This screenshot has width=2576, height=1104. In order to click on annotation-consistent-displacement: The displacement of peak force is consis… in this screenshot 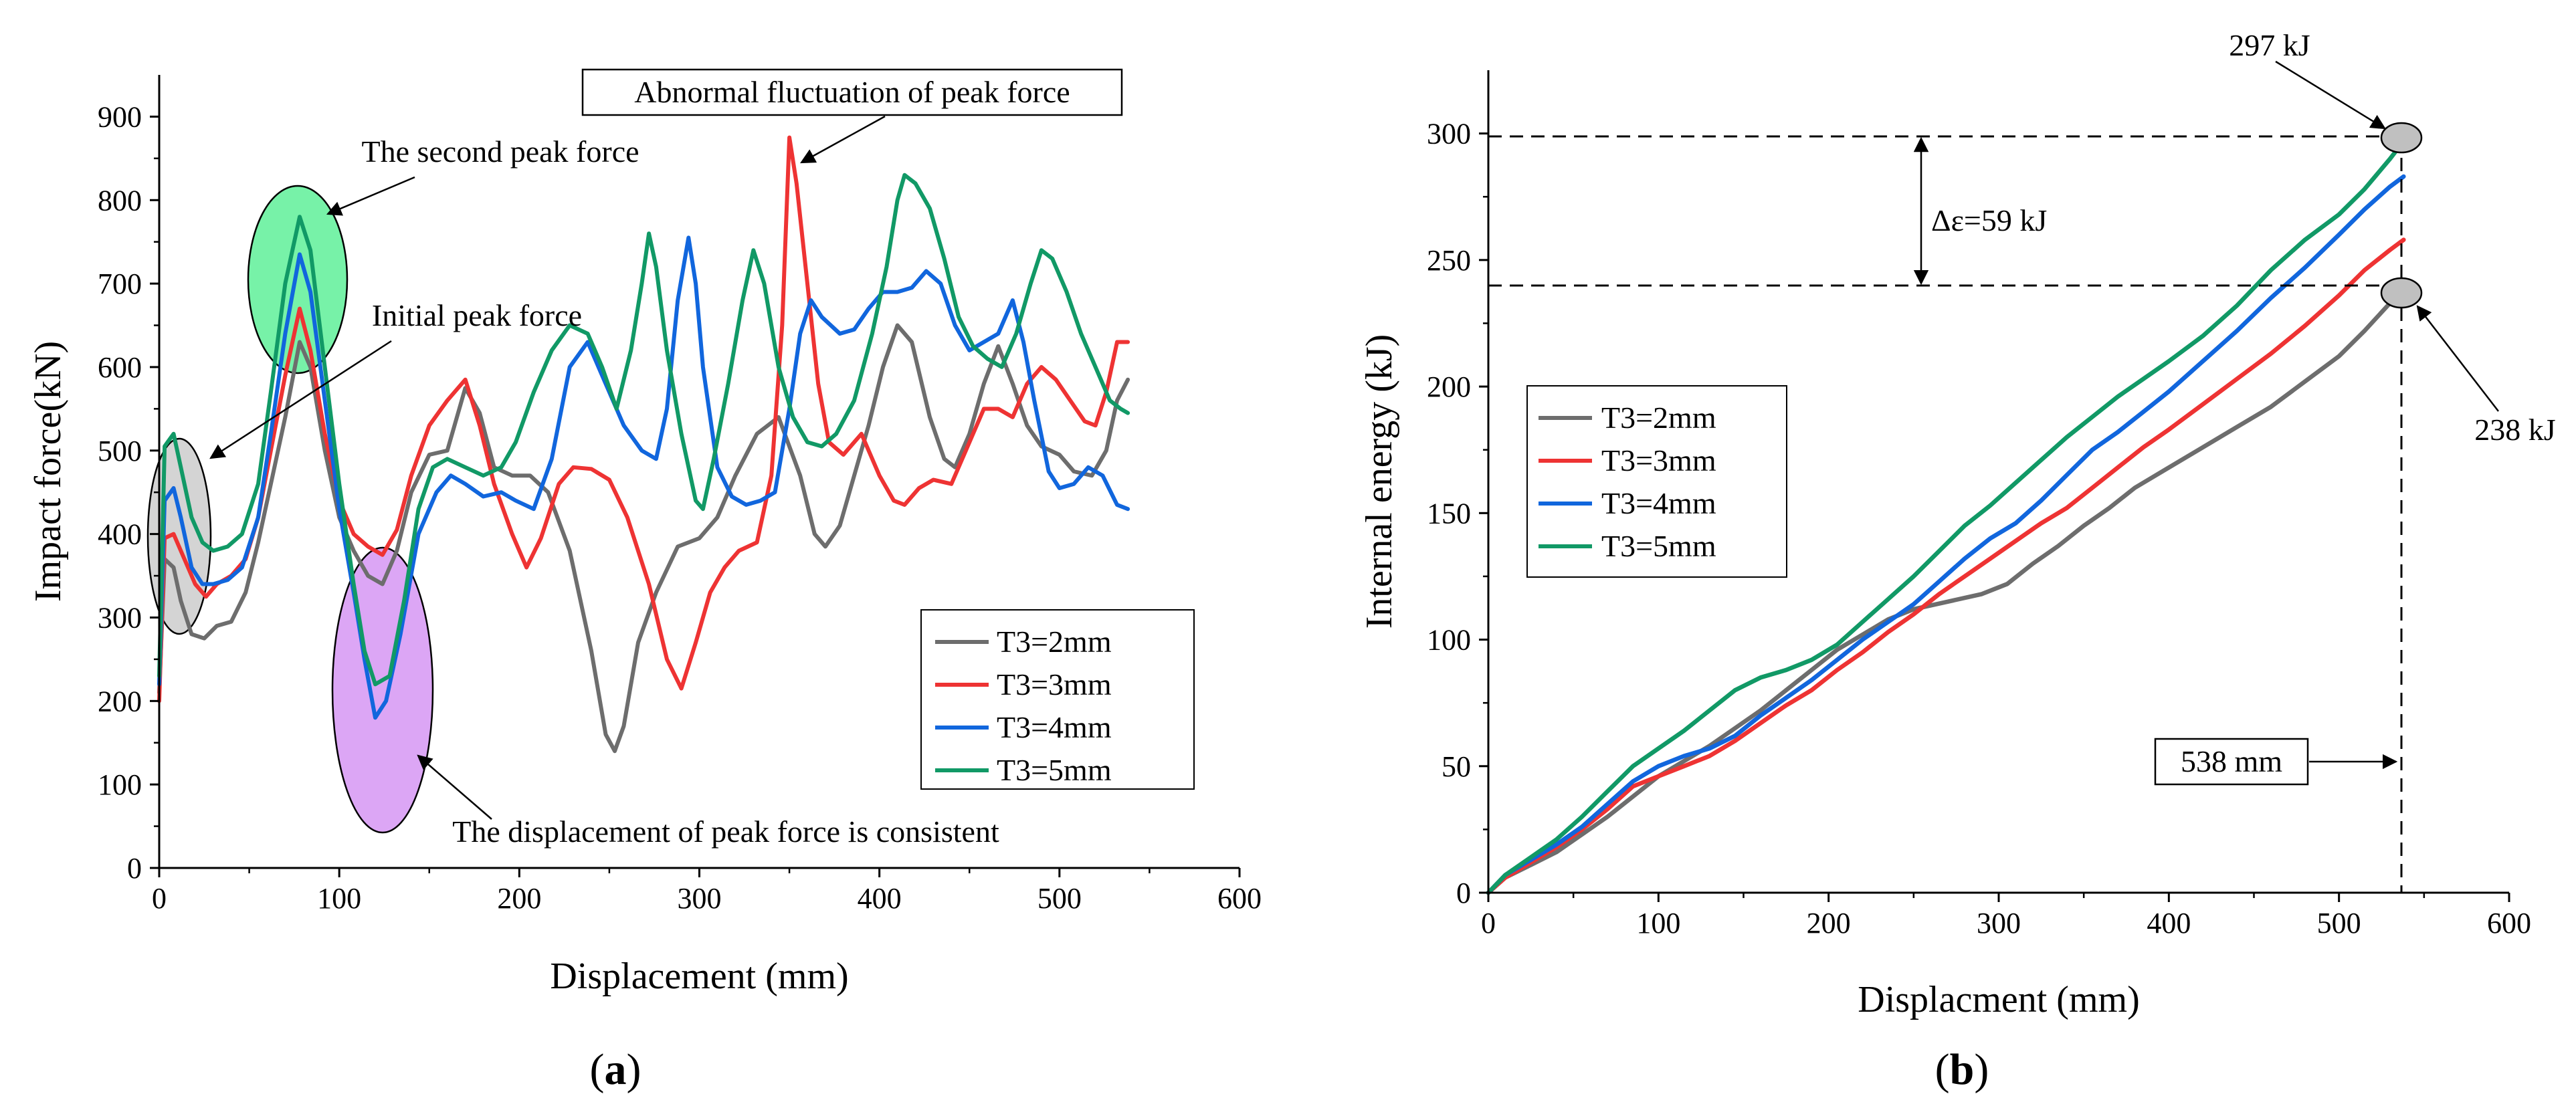, I will do `click(708, 801)`.